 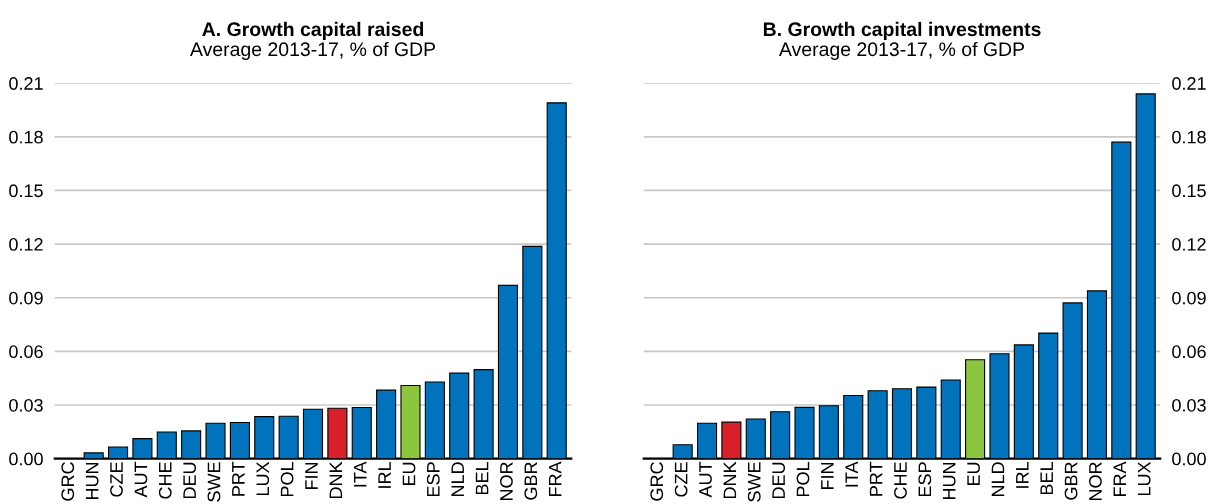 What do you see at coordinates (313, 30) in the screenshot?
I see `chart-title: A. Growth capital raised` at bounding box center [313, 30].